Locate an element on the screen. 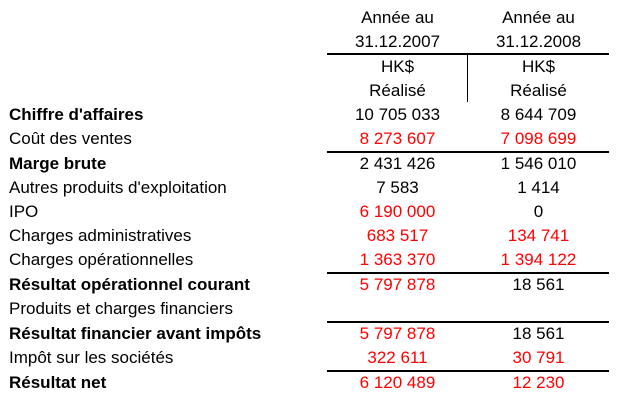 The width and height of the screenshot is (617, 405). row-label-impot-societes: Impôt sur les sociétés is located at coordinates (91, 357).